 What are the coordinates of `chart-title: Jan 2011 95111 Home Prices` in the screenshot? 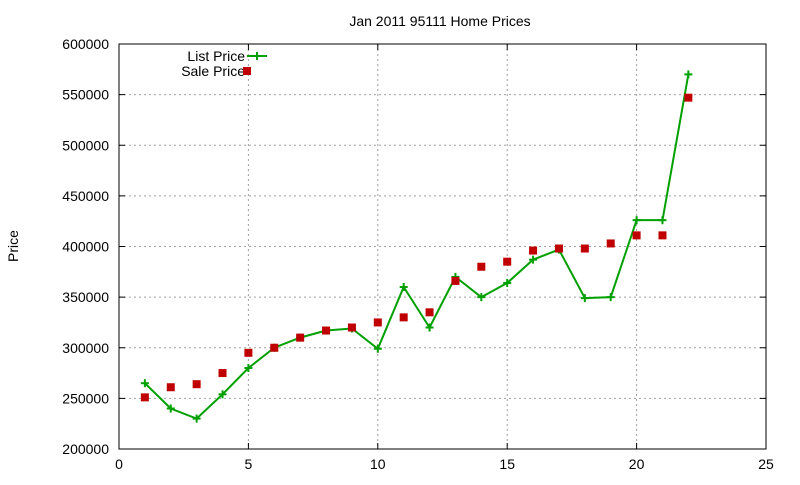 It's located at (439, 21).